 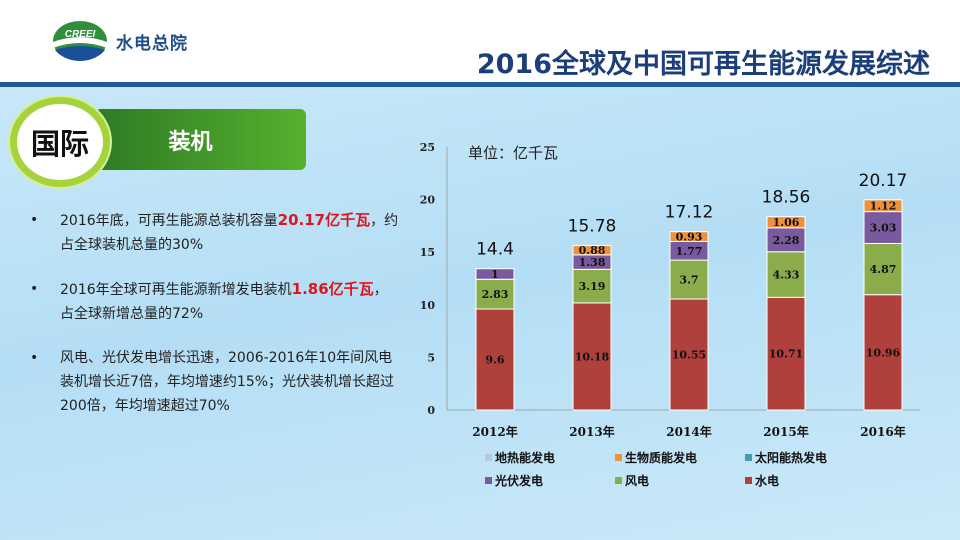 I want to click on legend-label: 地热能发电, so click(x=525, y=457).